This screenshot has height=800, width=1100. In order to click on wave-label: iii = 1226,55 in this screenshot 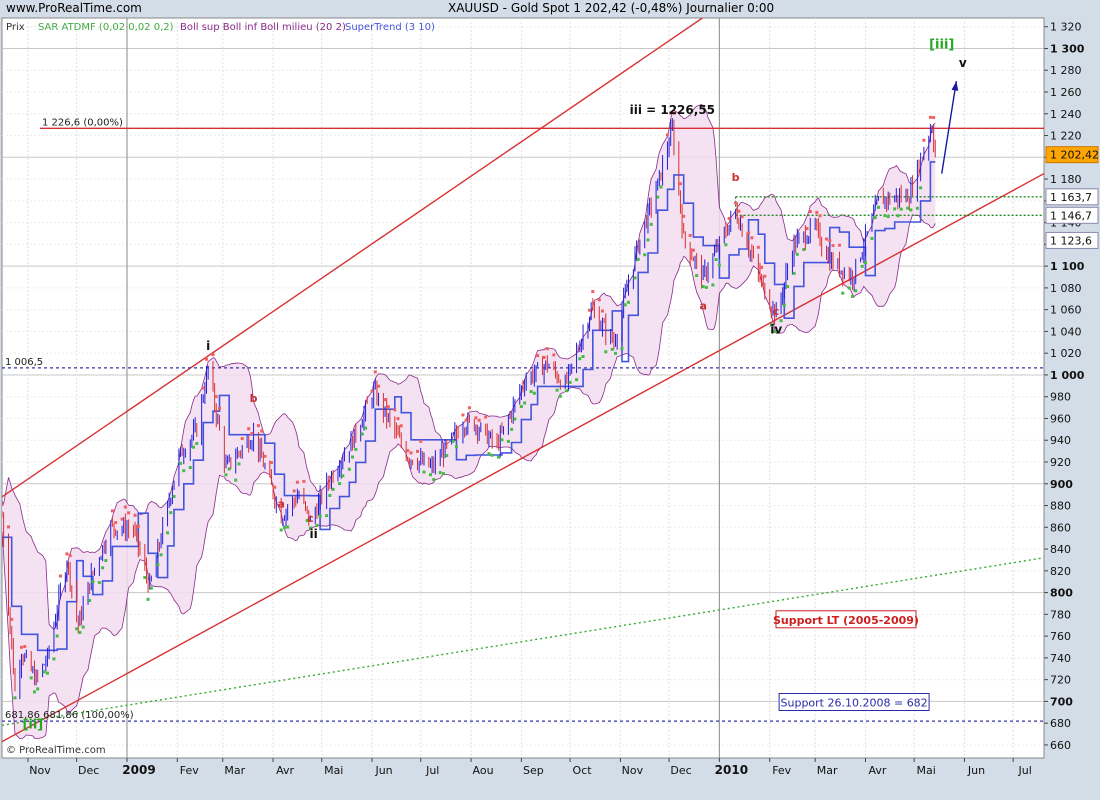, I will do `click(672, 110)`.